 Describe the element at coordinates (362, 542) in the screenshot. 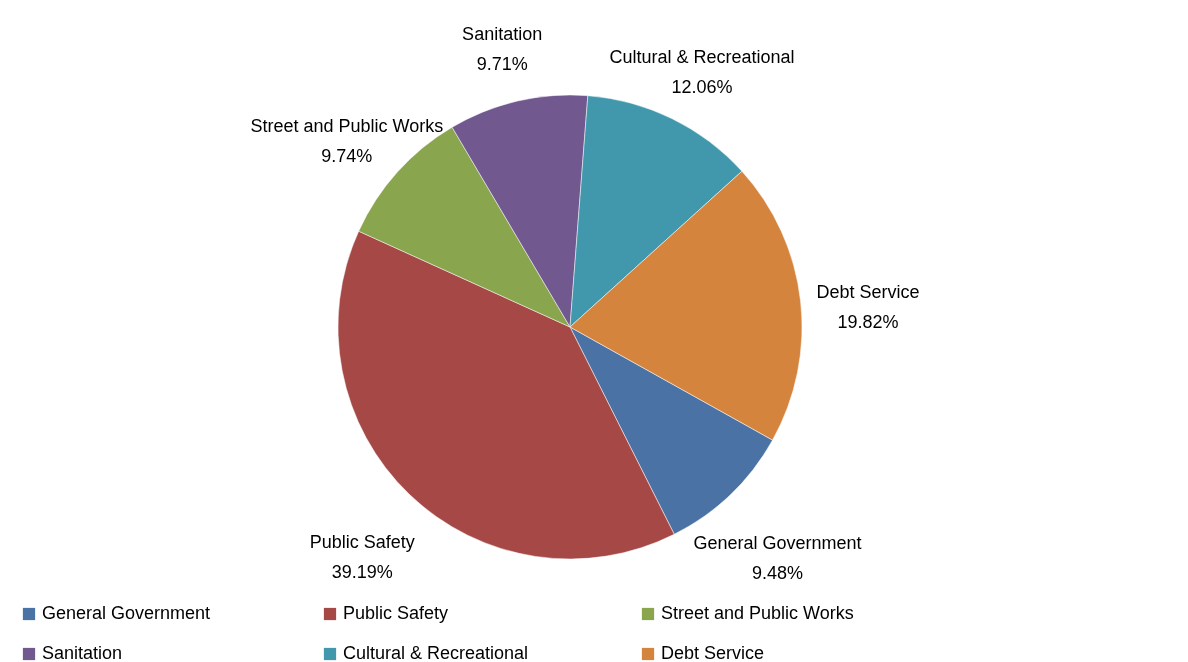

I see `slice-label: Public Safety` at that location.